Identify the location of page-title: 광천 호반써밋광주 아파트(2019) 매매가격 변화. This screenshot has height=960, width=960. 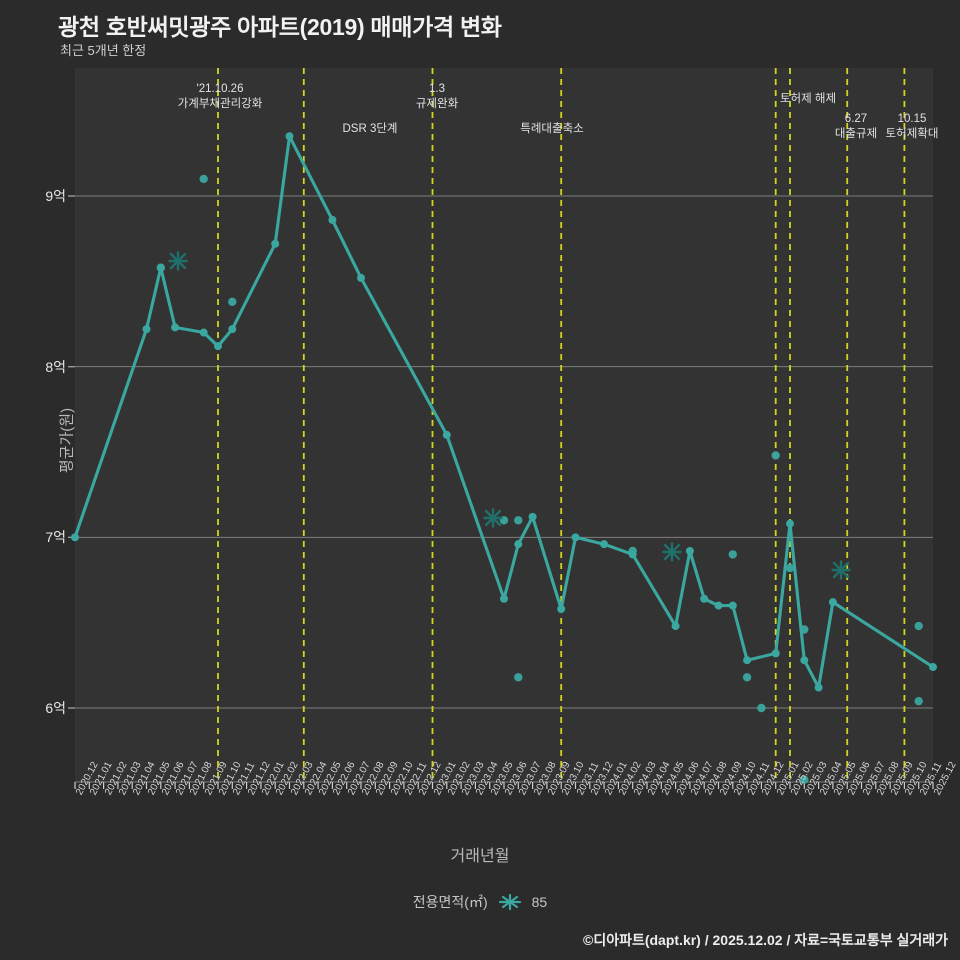
(280, 27).